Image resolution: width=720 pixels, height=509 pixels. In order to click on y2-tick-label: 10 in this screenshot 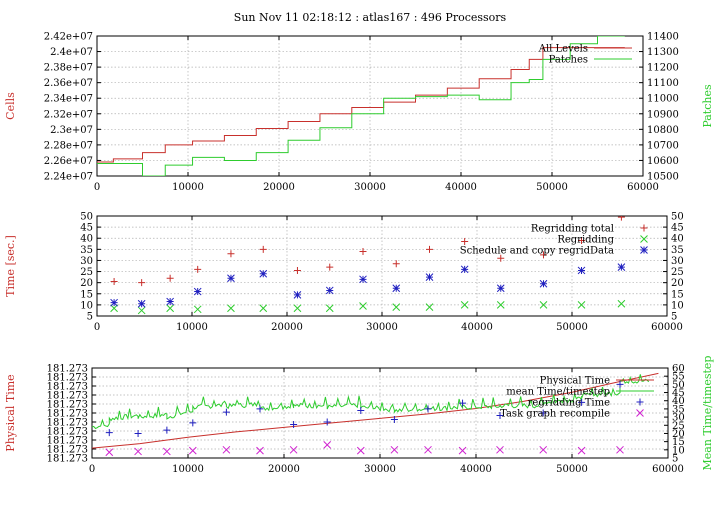, I will do `click(678, 450)`.